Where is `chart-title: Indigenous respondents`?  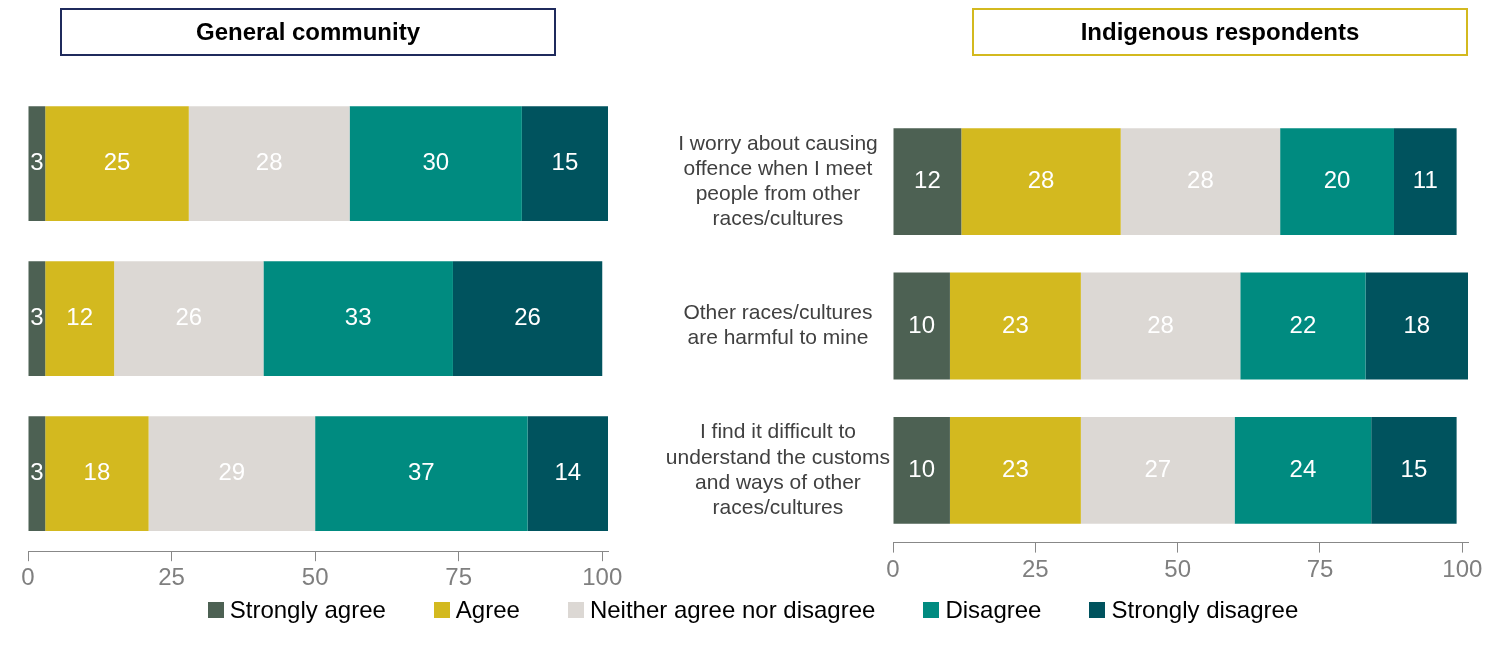 chart-title: Indigenous respondents is located at coordinates (1220, 32).